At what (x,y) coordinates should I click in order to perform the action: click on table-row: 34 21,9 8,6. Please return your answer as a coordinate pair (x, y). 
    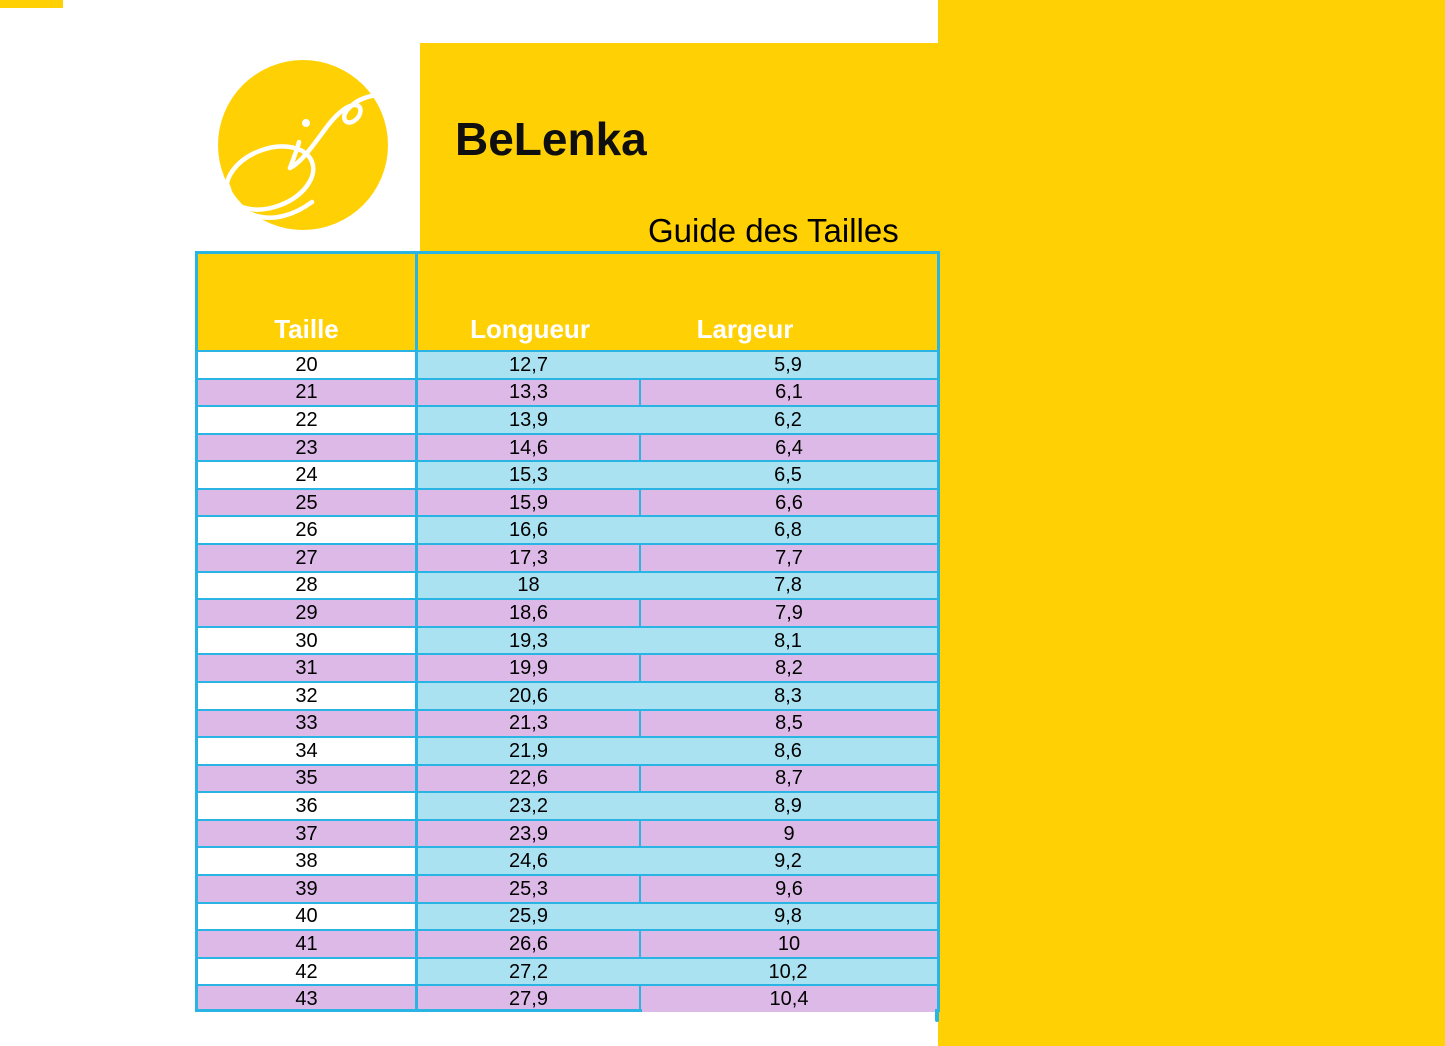
    Looking at the image, I should click on (567, 752).